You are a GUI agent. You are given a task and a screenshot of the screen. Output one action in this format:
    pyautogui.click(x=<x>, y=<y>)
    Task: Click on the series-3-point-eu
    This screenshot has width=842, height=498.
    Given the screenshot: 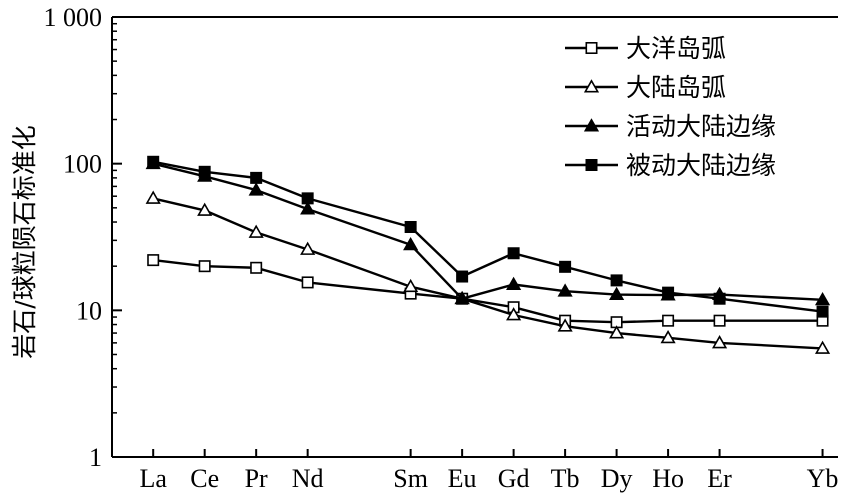 What is the action you would take?
    pyautogui.click(x=462, y=297)
    